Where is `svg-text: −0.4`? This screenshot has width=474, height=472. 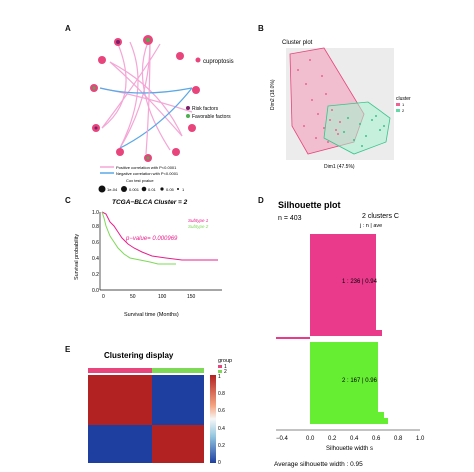
svg-text: −0.4 is located at coordinates (282, 439).